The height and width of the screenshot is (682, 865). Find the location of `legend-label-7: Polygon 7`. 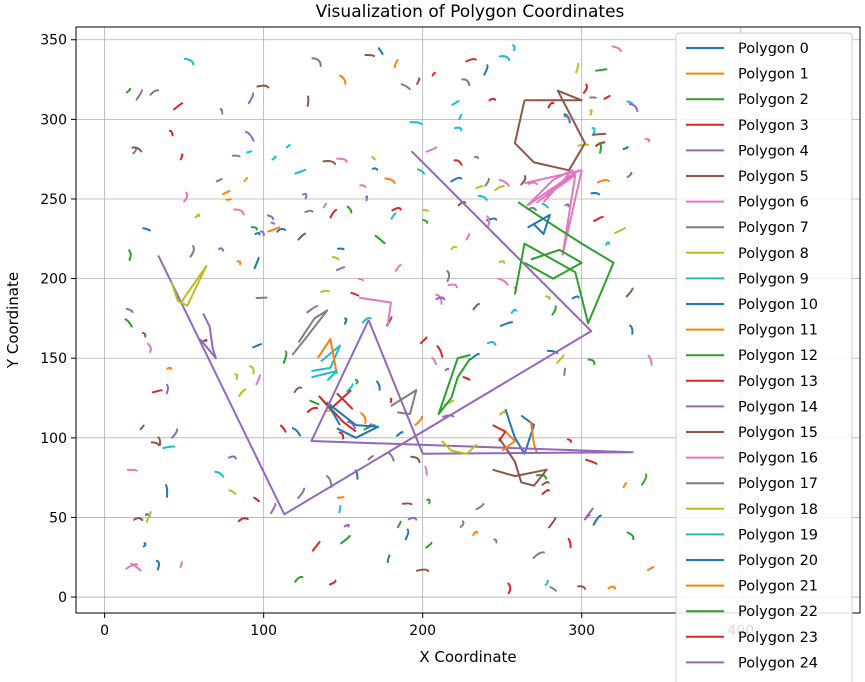

legend-label-7: Polygon 7 is located at coordinates (773, 228).